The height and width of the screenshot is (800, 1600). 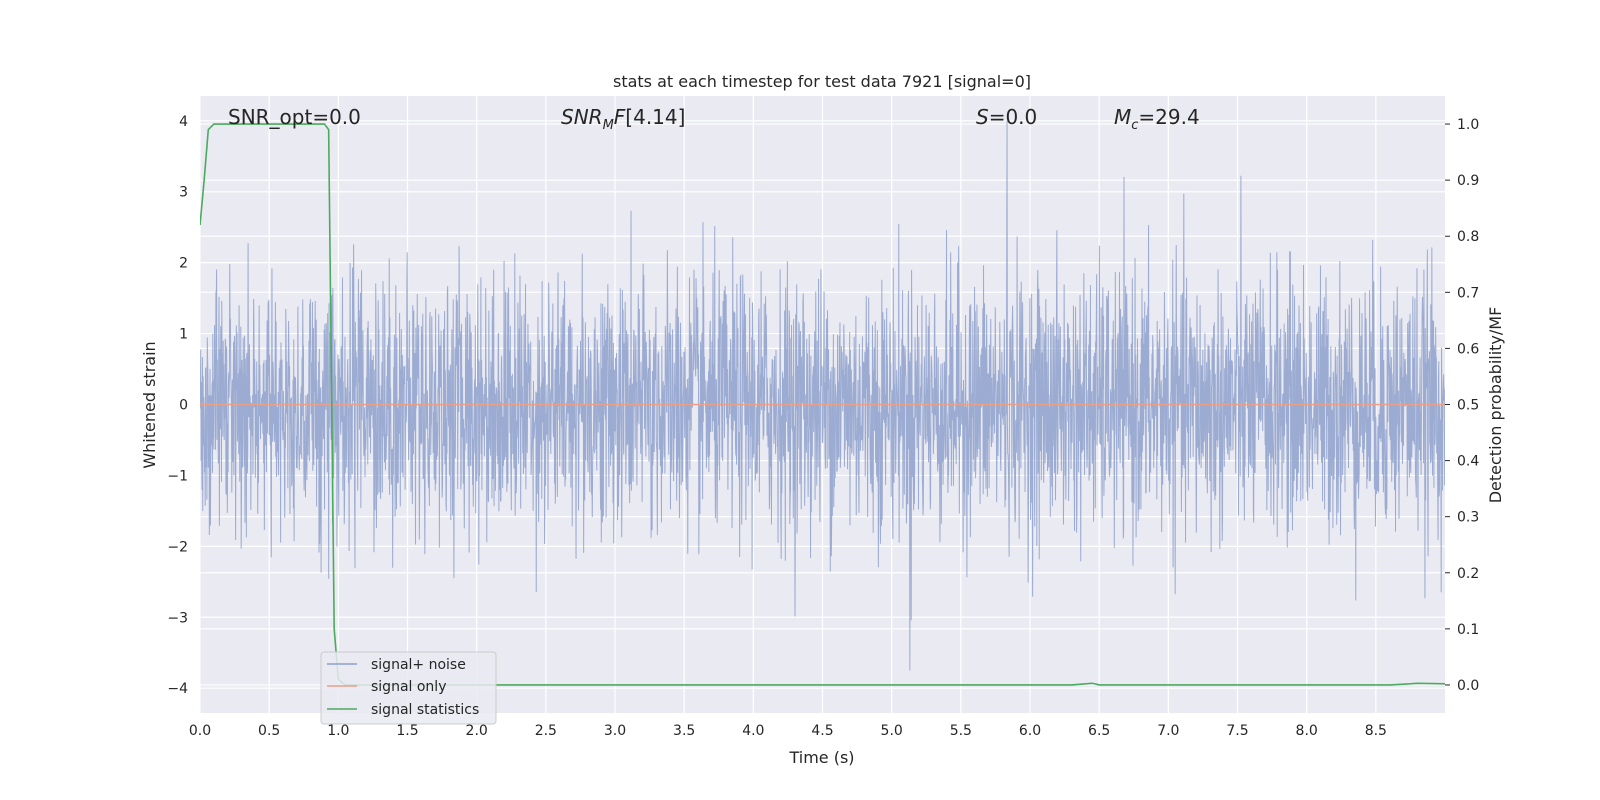 What do you see at coordinates (822, 731) in the screenshot?
I see `x-tick-label: 4.5` at bounding box center [822, 731].